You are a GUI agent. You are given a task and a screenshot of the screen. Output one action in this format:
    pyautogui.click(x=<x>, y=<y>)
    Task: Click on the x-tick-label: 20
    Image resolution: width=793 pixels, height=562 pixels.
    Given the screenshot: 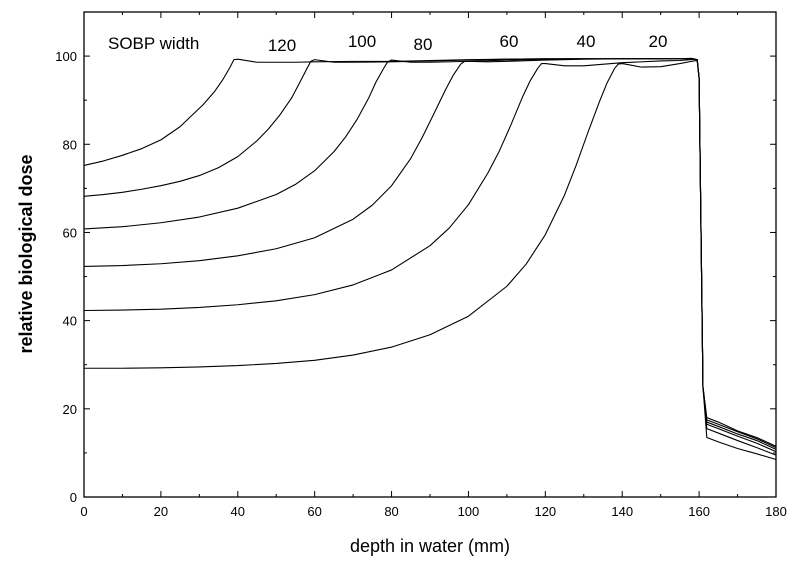 What is the action you would take?
    pyautogui.click(x=161, y=511)
    